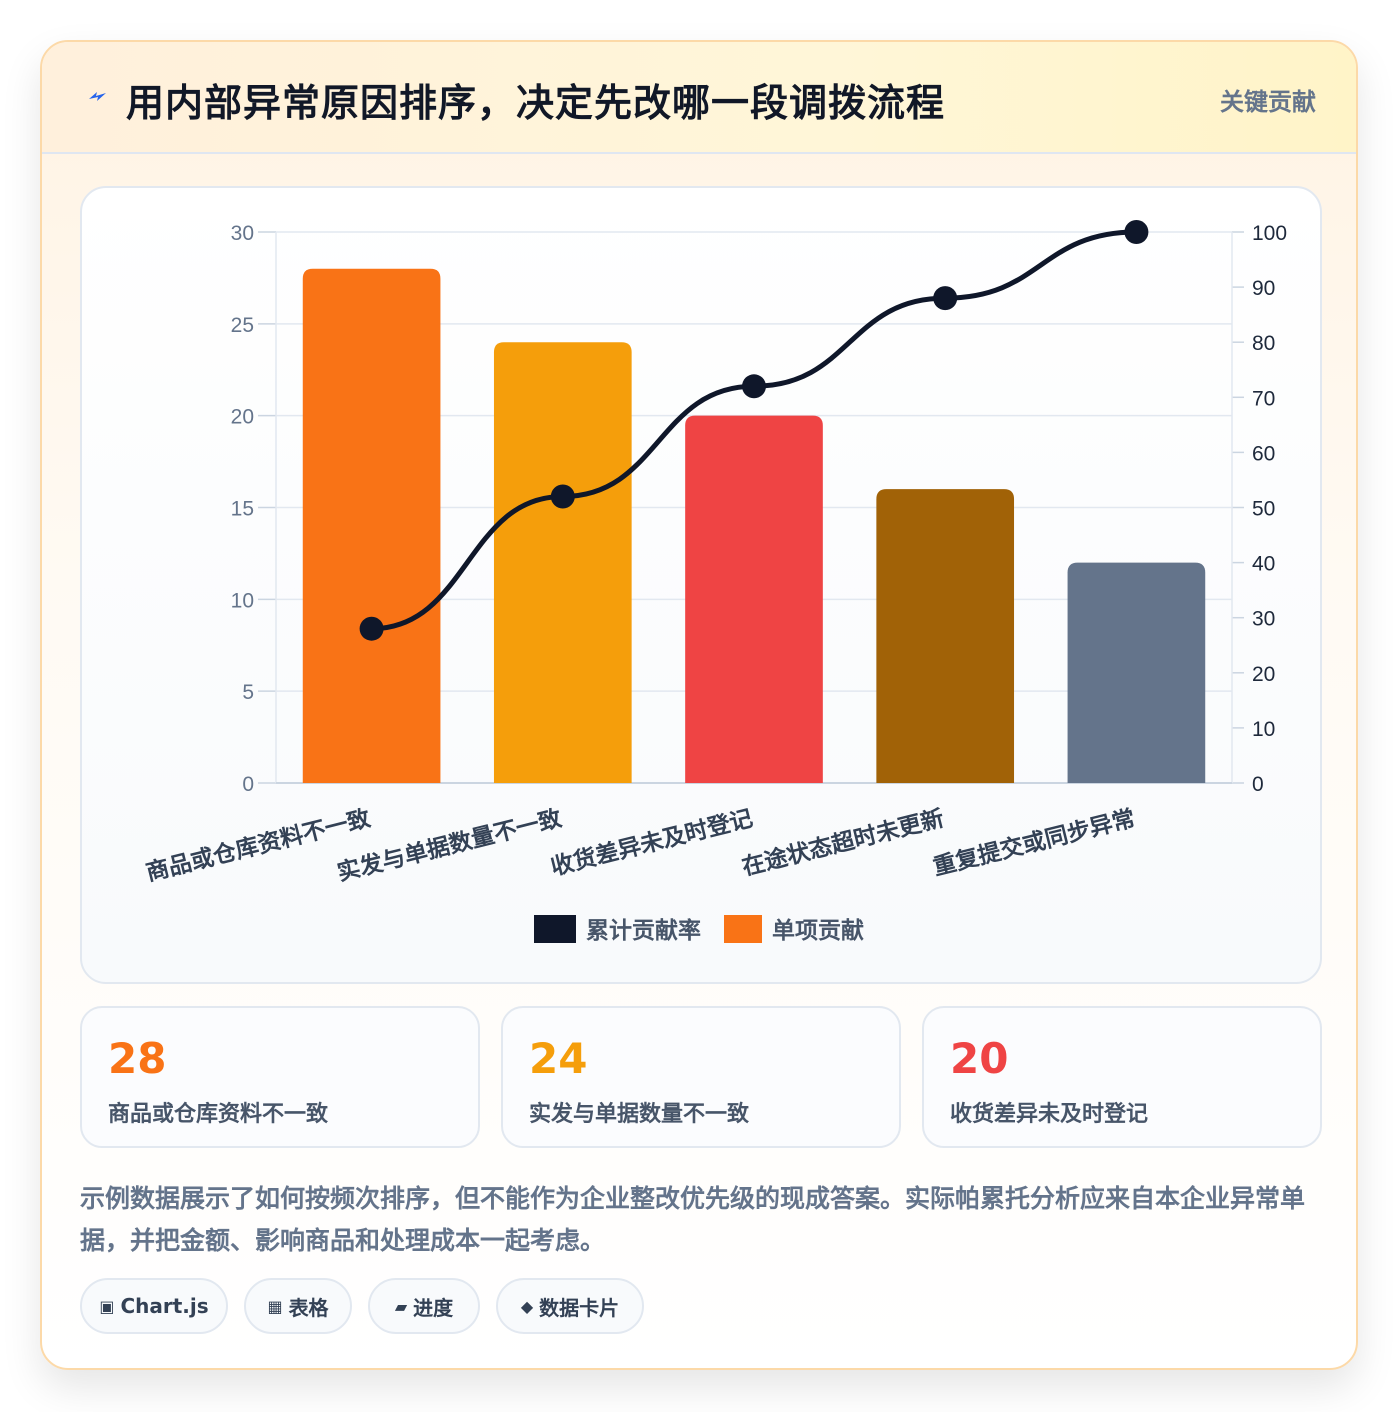 The height and width of the screenshot is (1412, 1400). I want to click on legend-swatch-cumulative, so click(555, 929).